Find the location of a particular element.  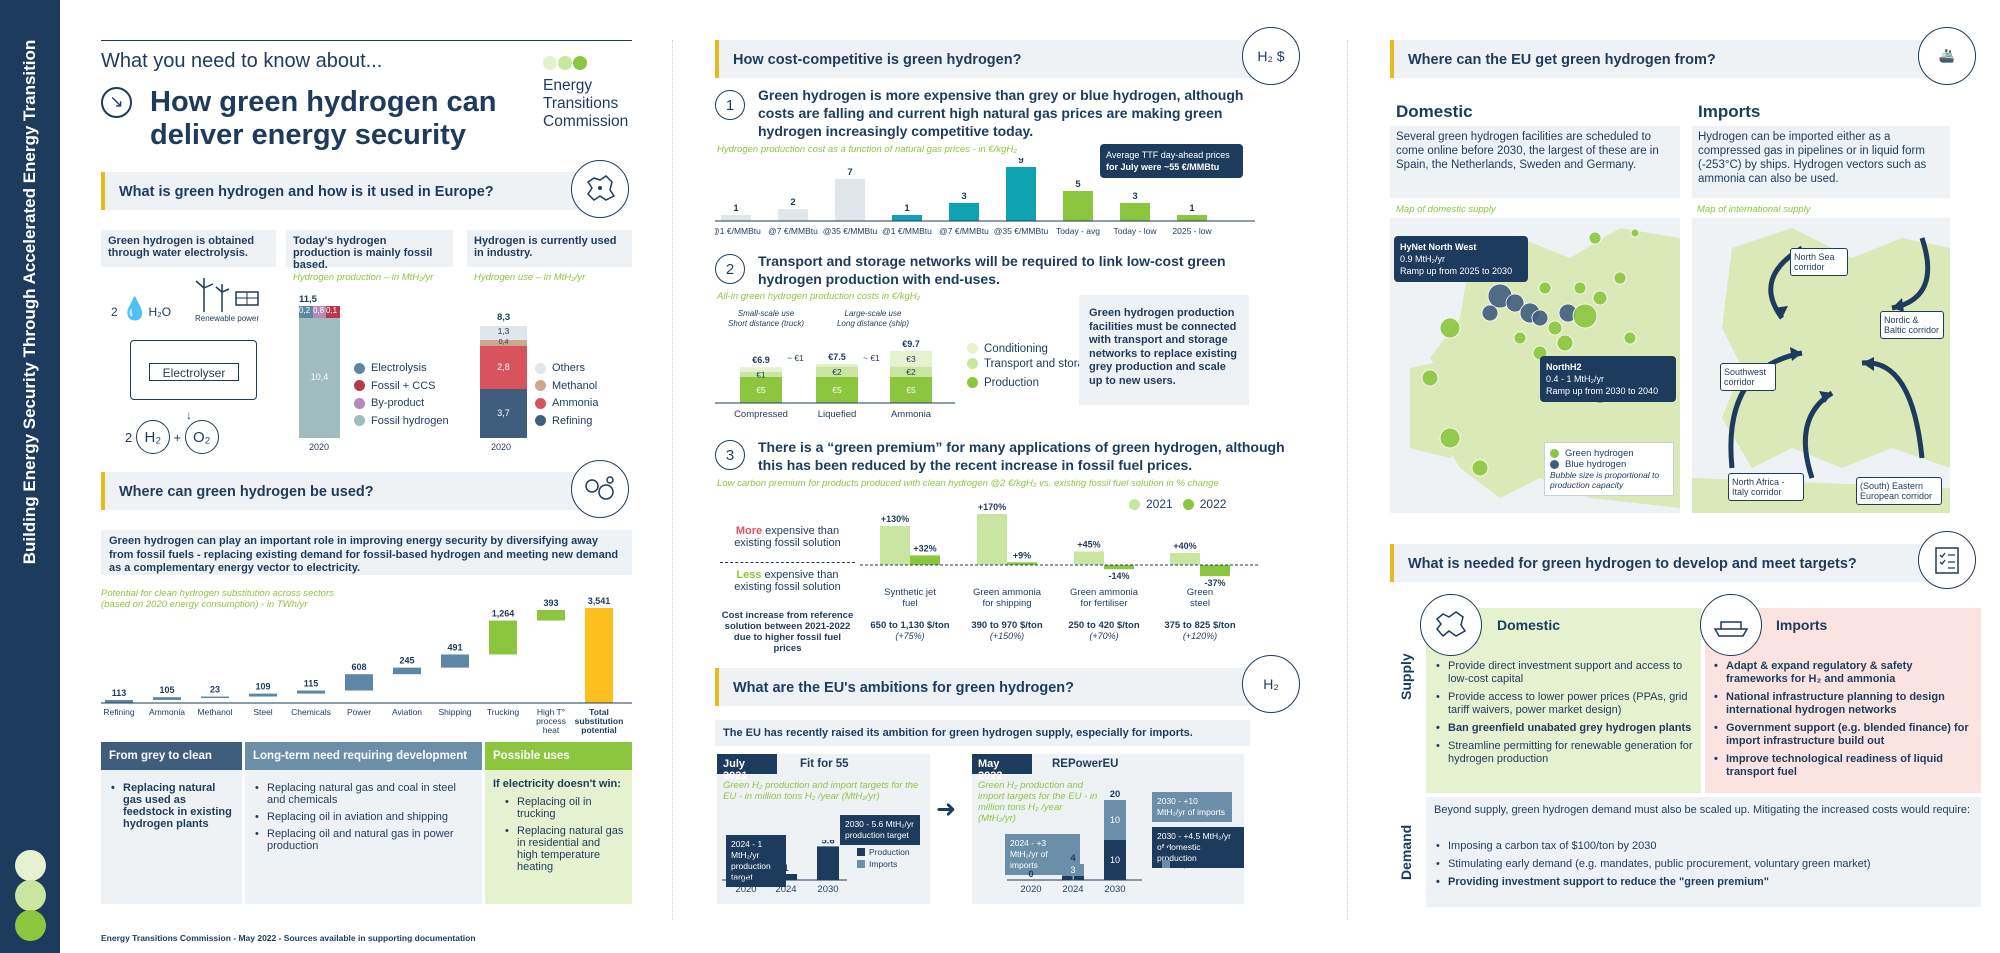

etc-logo: Energy Transitions Commission is located at coordinates (585, 93).